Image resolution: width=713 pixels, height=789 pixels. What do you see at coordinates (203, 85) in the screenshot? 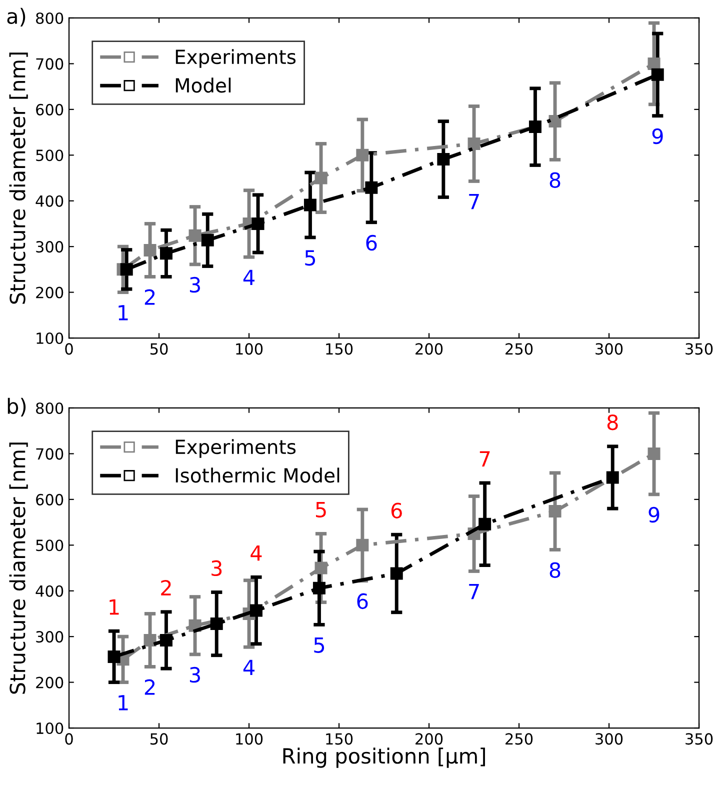
I see `legend-label: Model` at bounding box center [203, 85].